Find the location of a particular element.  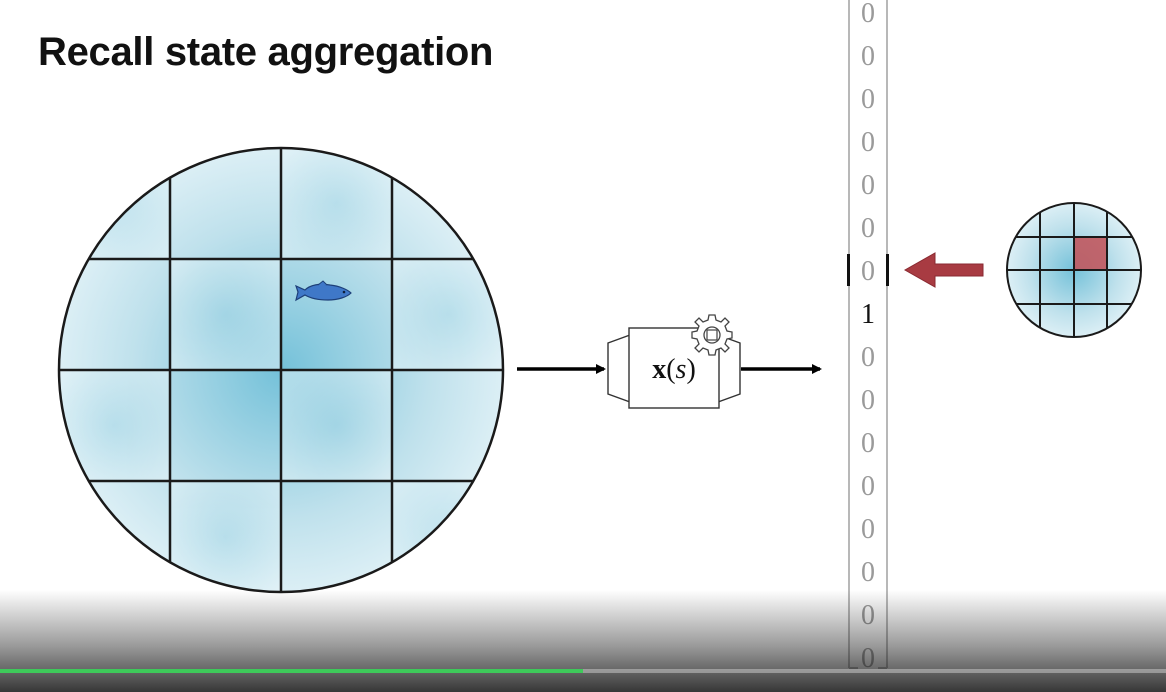

feature-label-x: x is located at coordinates (659, 369).